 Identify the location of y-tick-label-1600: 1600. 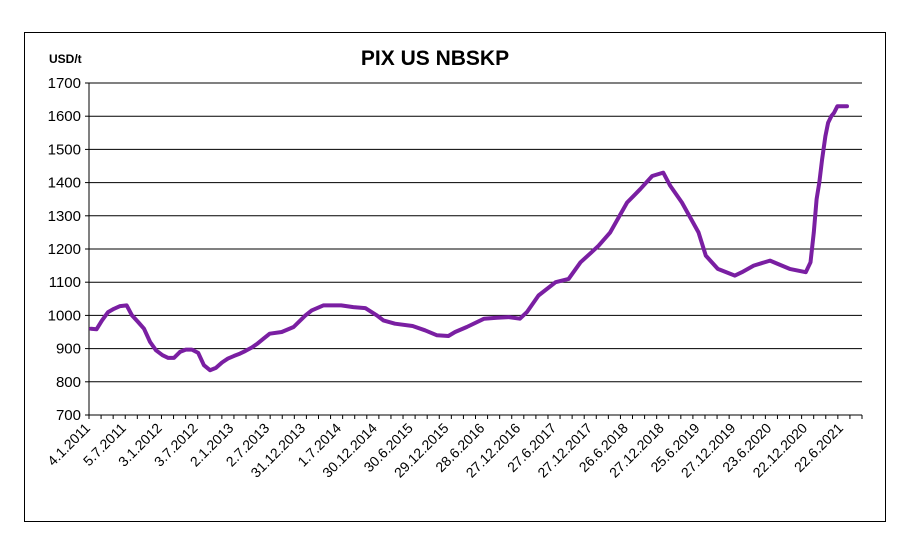
(64, 116).